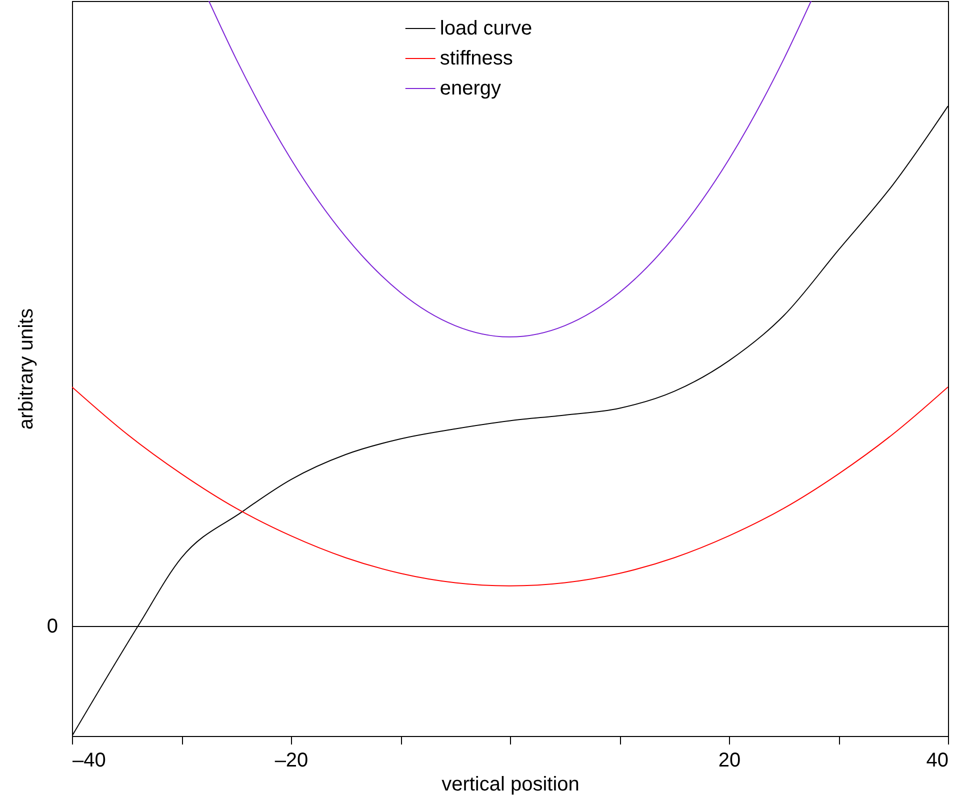  What do you see at coordinates (476, 59) in the screenshot?
I see `legend-label: stiffness` at bounding box center [476, 59].